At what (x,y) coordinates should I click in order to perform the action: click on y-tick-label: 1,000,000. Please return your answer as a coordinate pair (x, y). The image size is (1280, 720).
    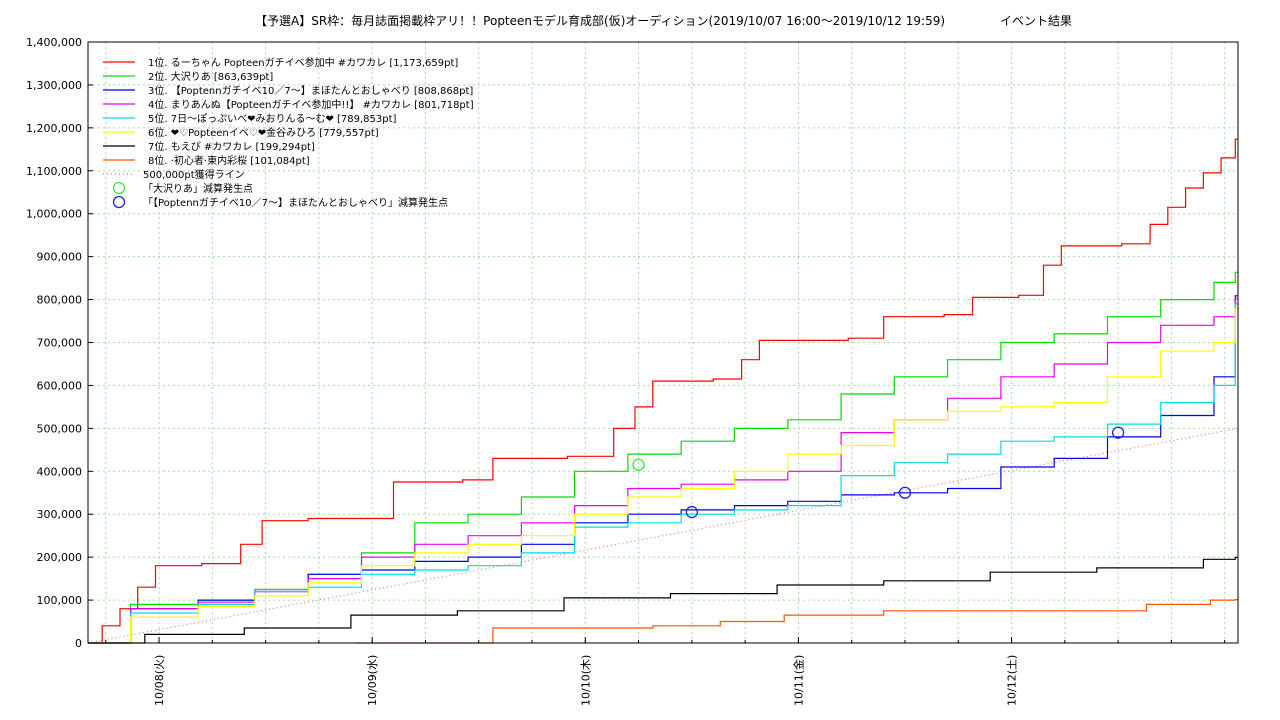
    Looking at the image, I should click on (54, 214).